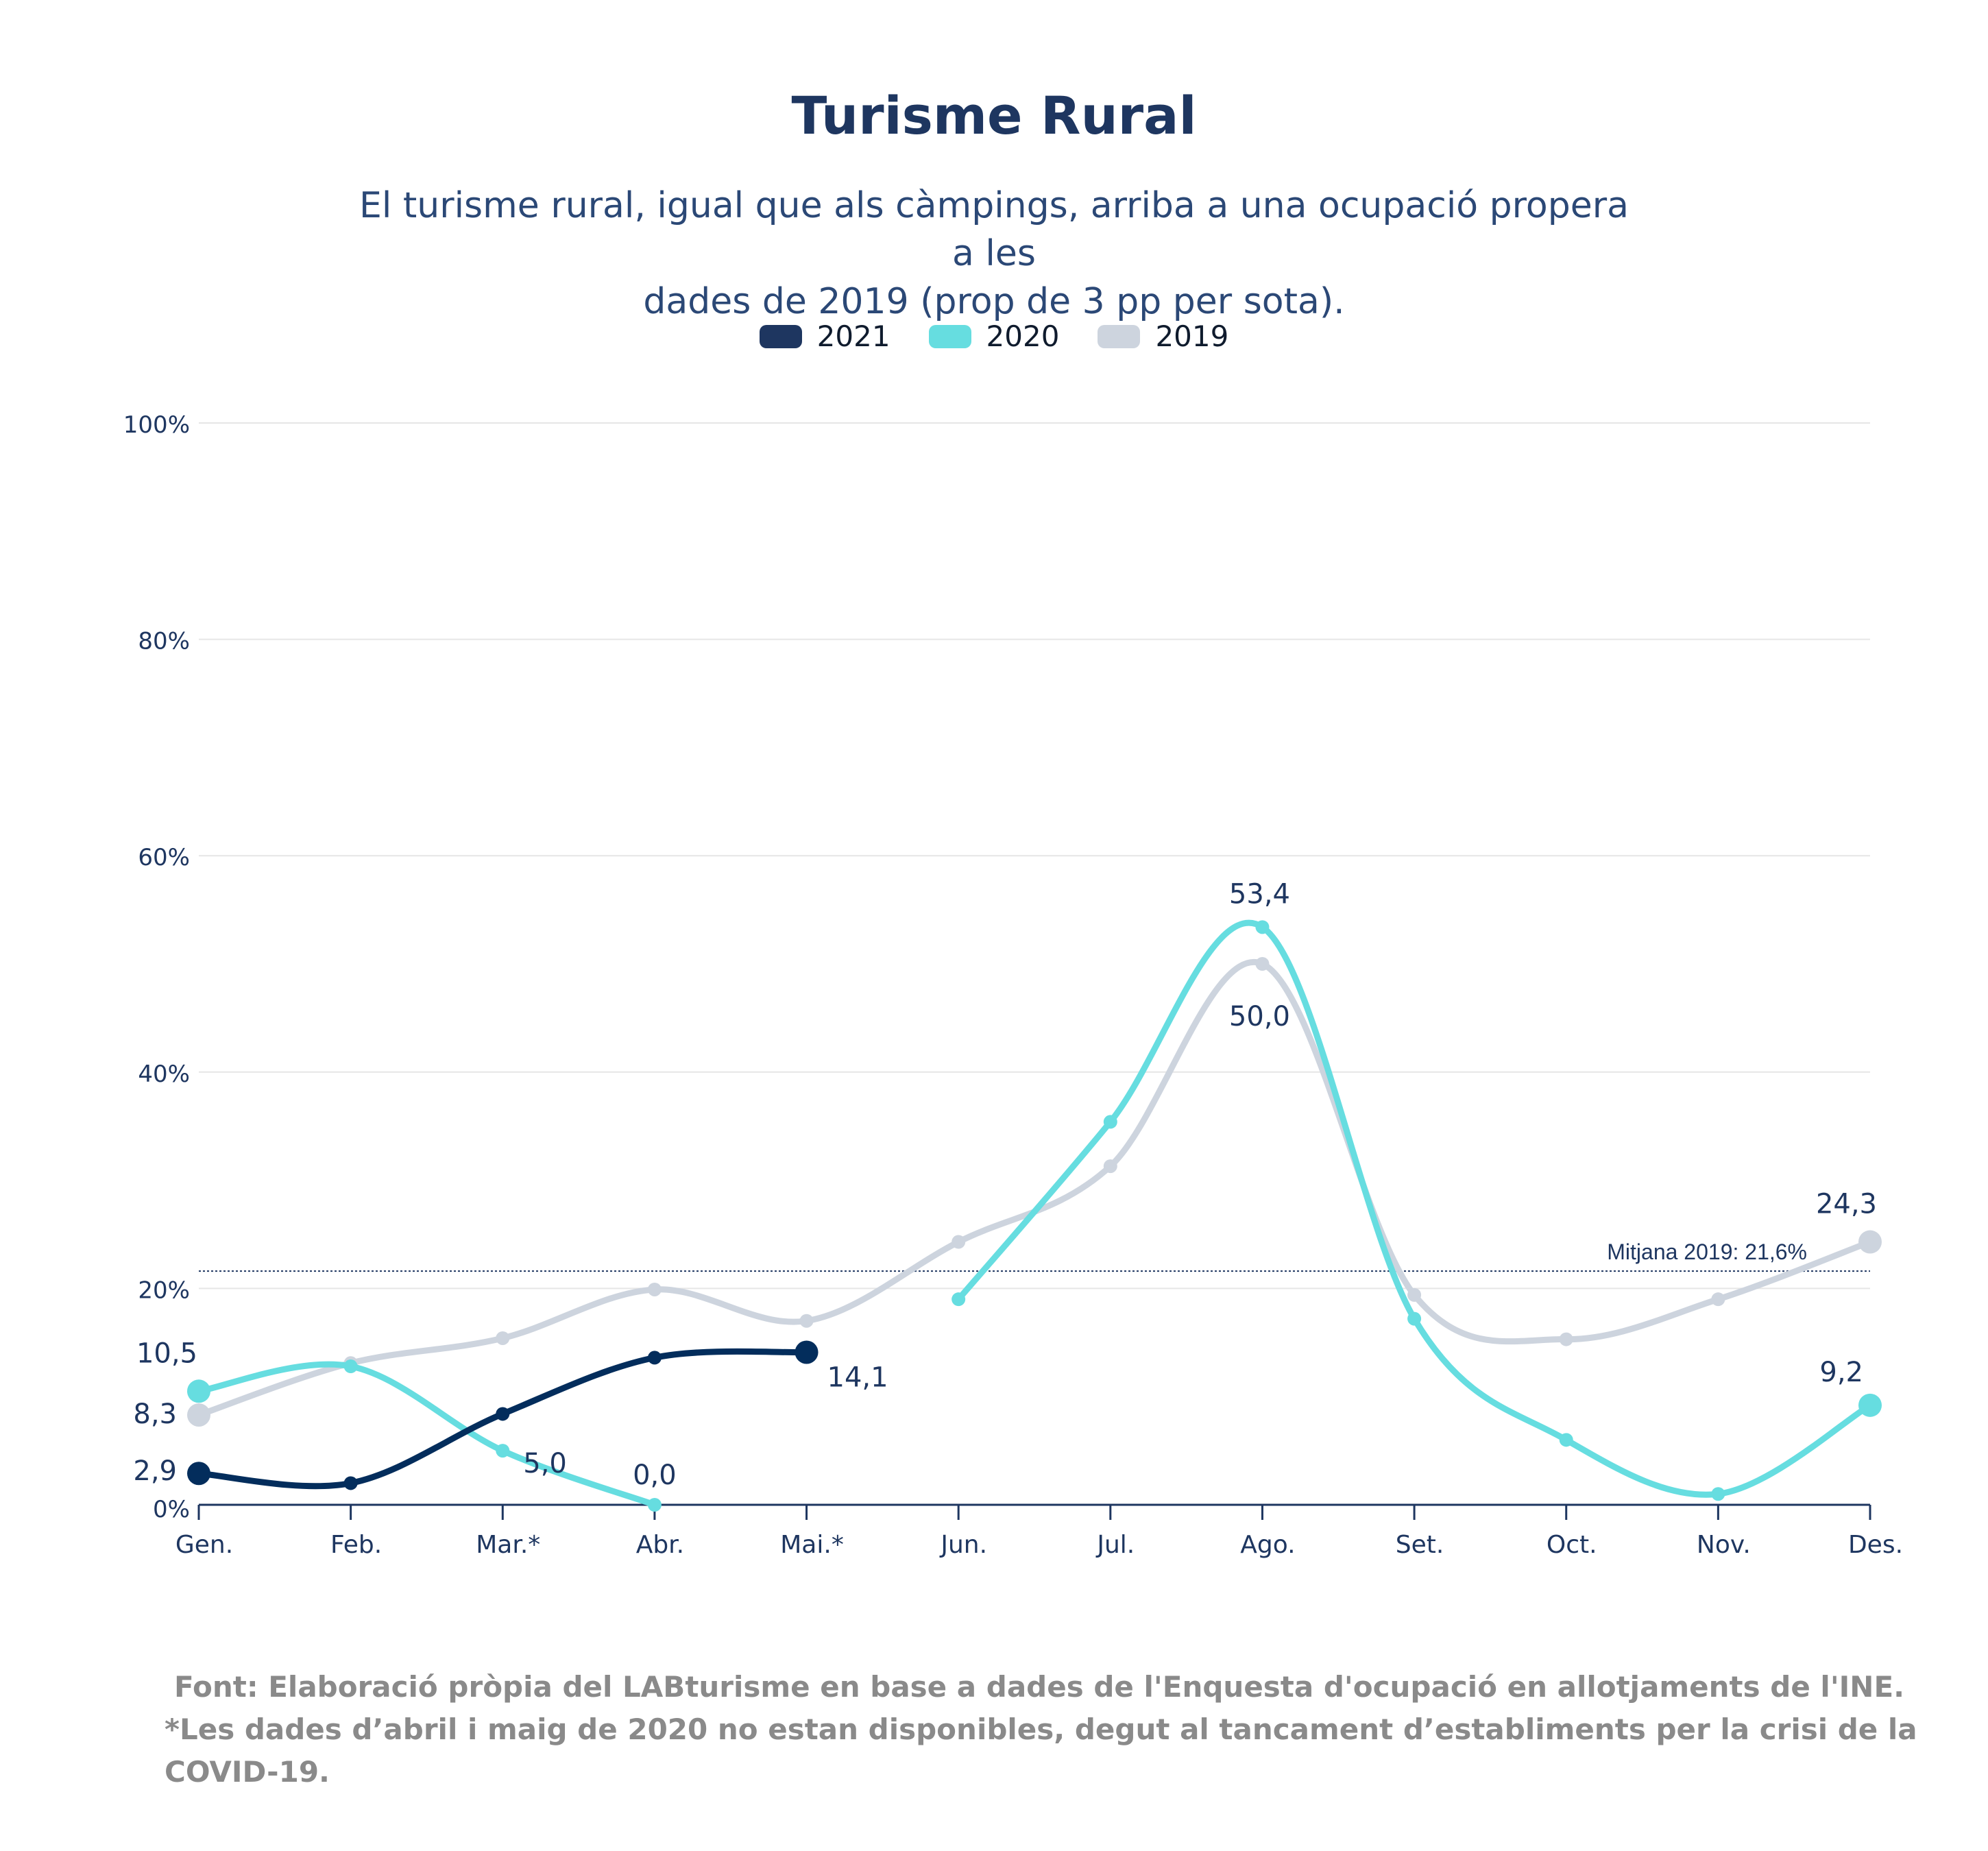  What do you see at coordinates (1724, 1545) in the screenshot?
I see `x-tick-label: Nov.` at bounding box center [1724, 1545].